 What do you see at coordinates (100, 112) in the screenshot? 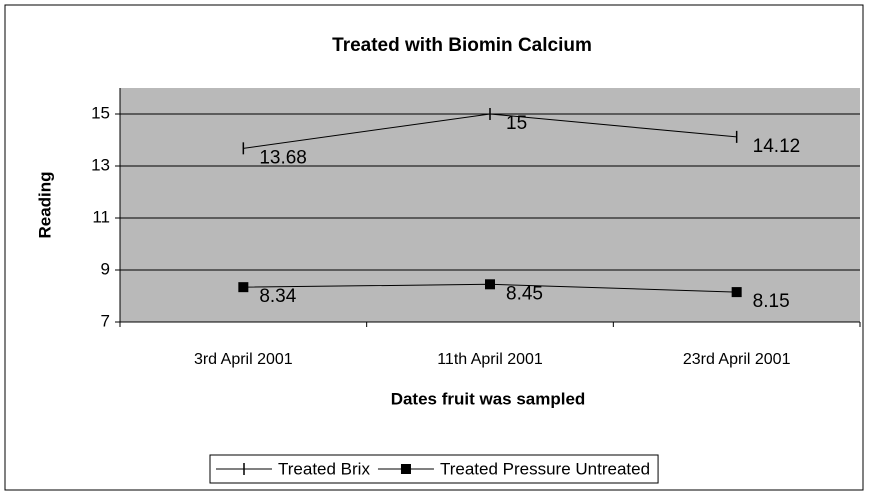
I see `y-tick-label: 15` at bounding box center [100, 112].